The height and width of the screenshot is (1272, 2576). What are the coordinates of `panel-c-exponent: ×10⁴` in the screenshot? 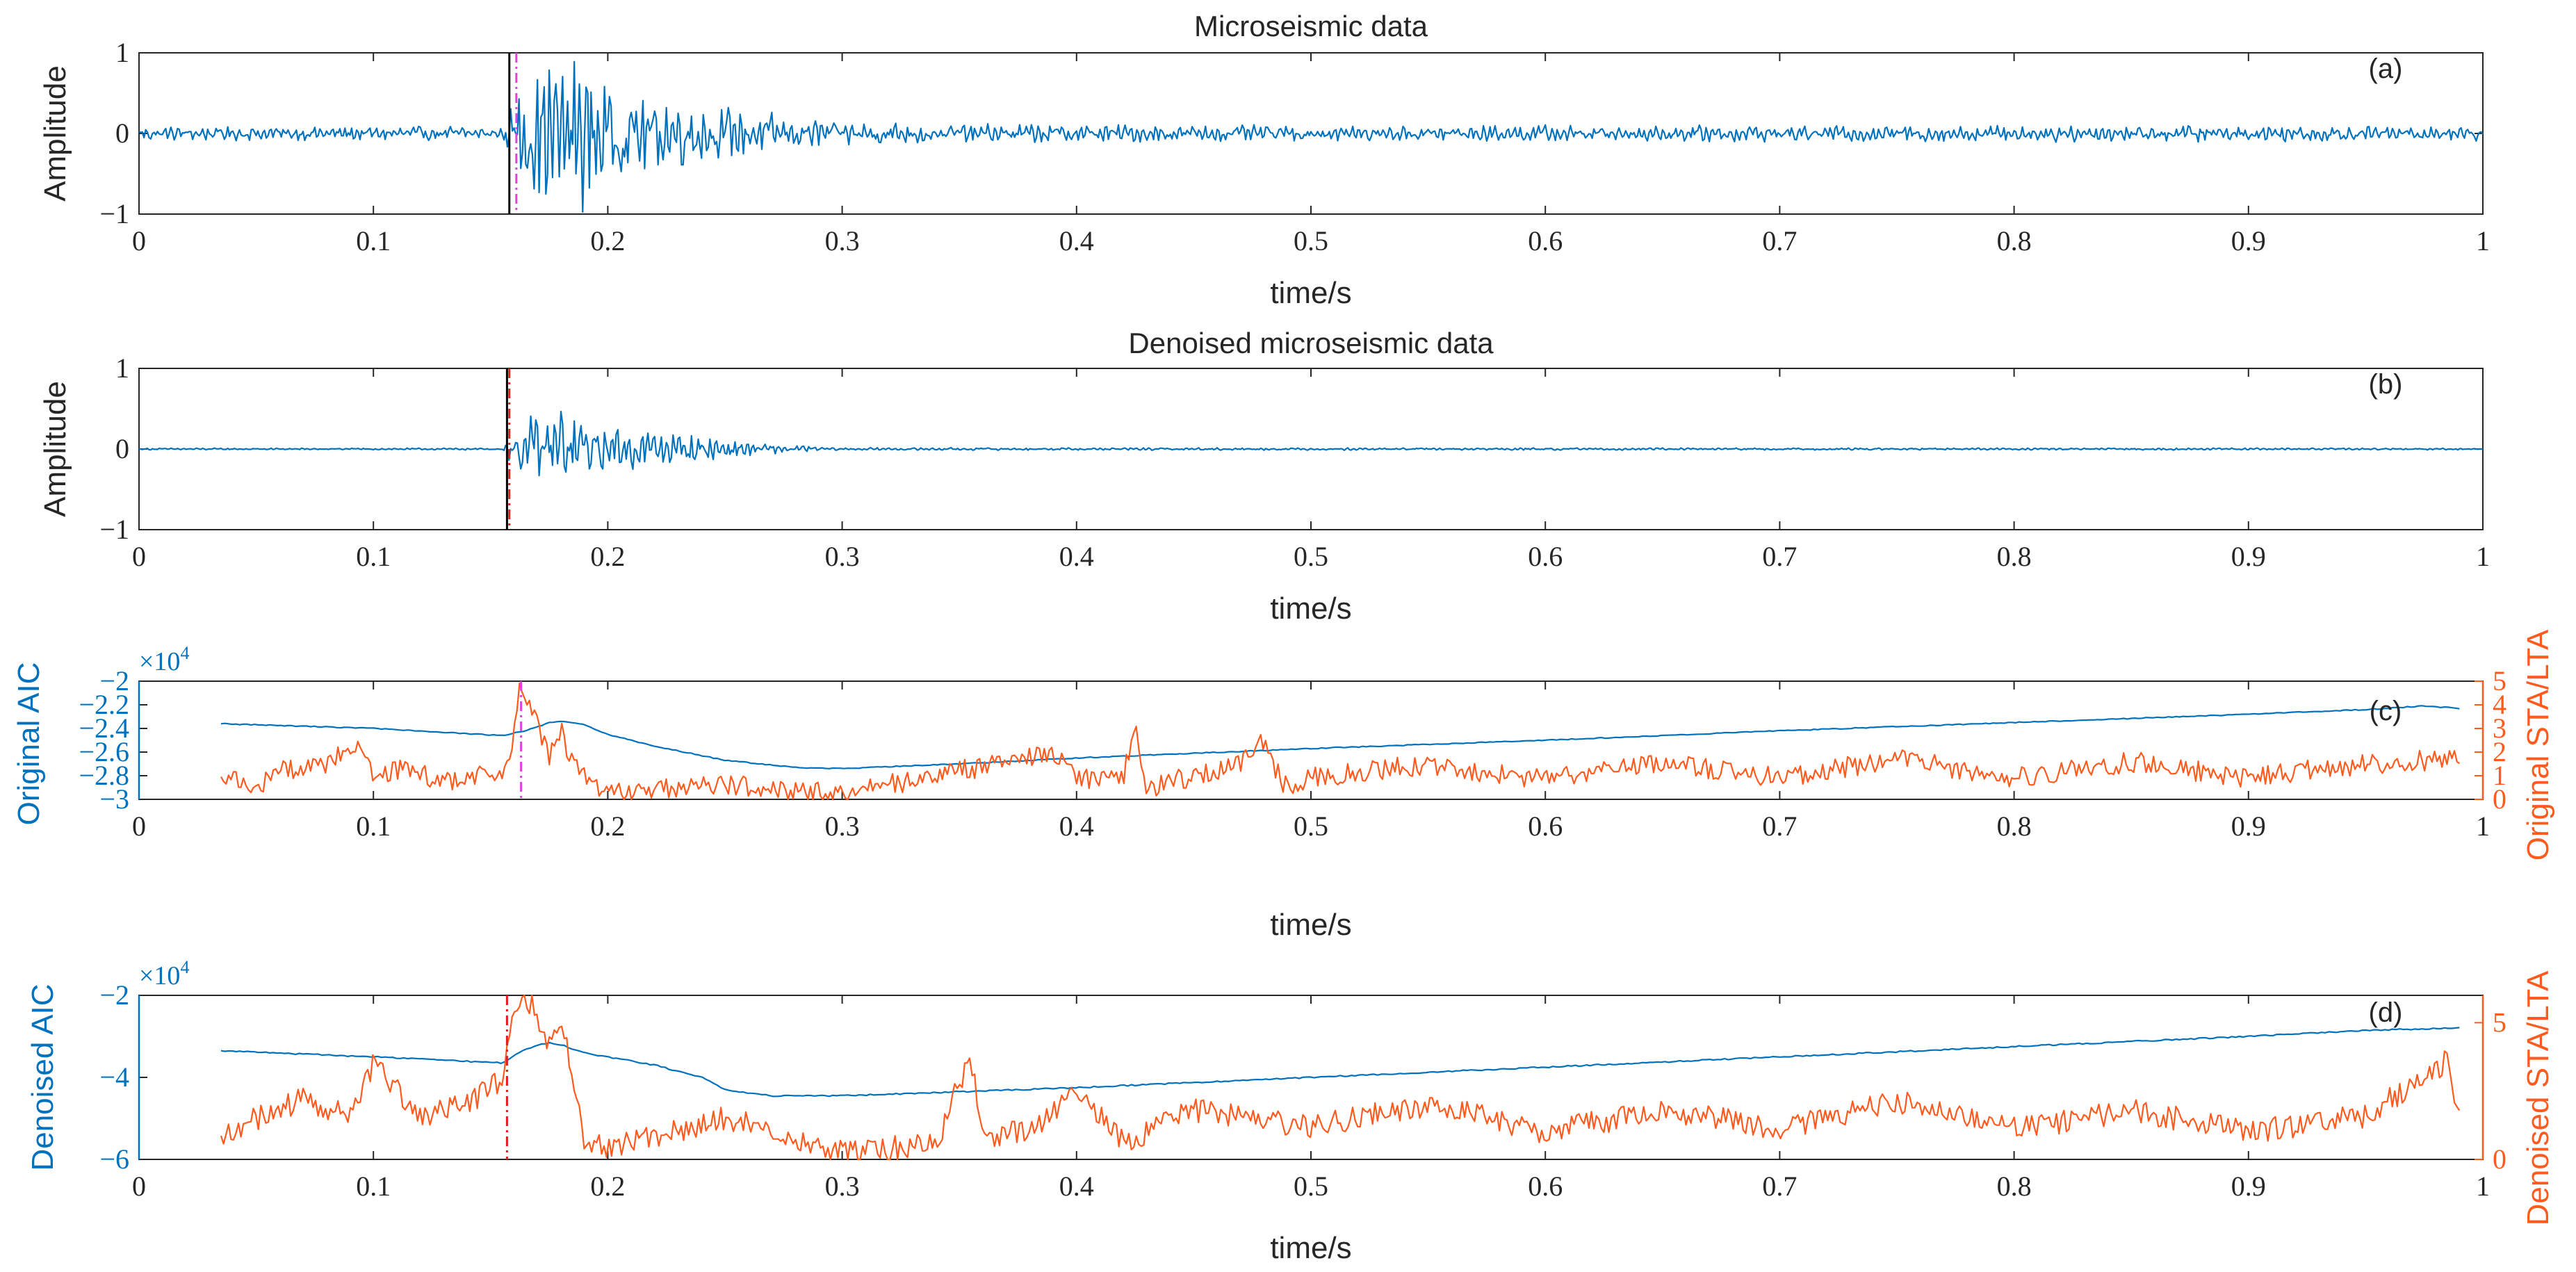 It's located at (164, 659).